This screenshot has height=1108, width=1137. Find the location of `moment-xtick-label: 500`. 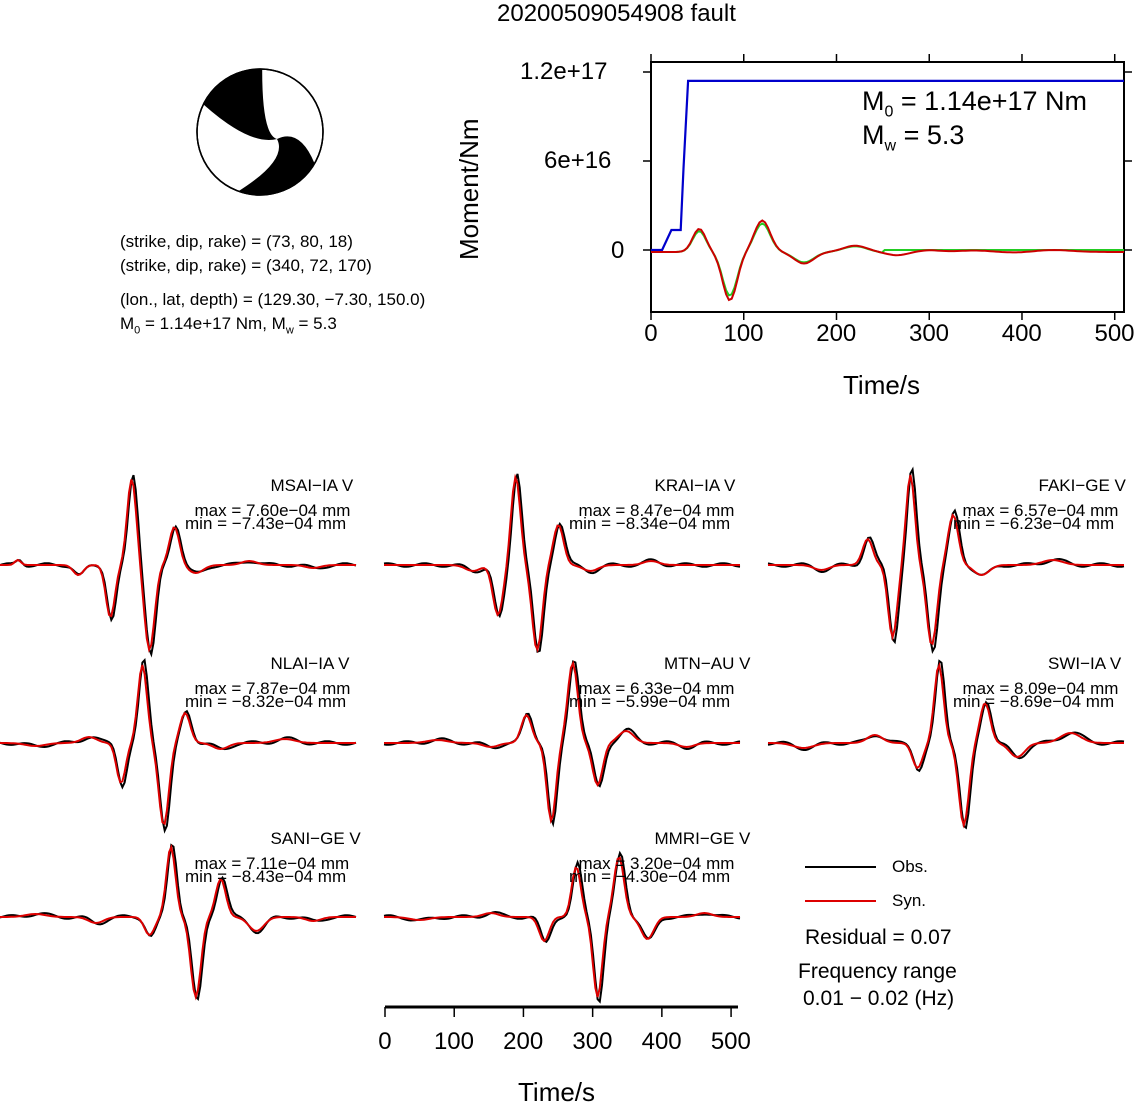

moment-xtick-label: 500 is located at coordinates (1114, 333).